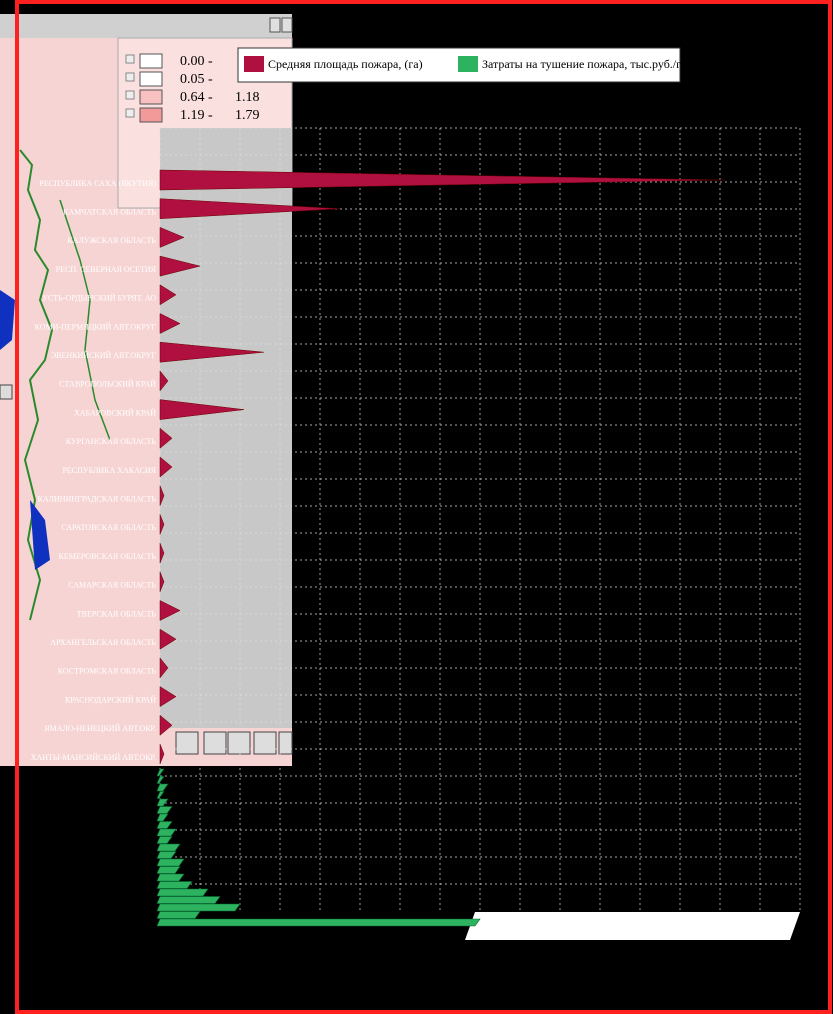  What do you see at coordinates (239, 743) in the screenshot?
I see `chart-button` at bounding box center [239, 743].